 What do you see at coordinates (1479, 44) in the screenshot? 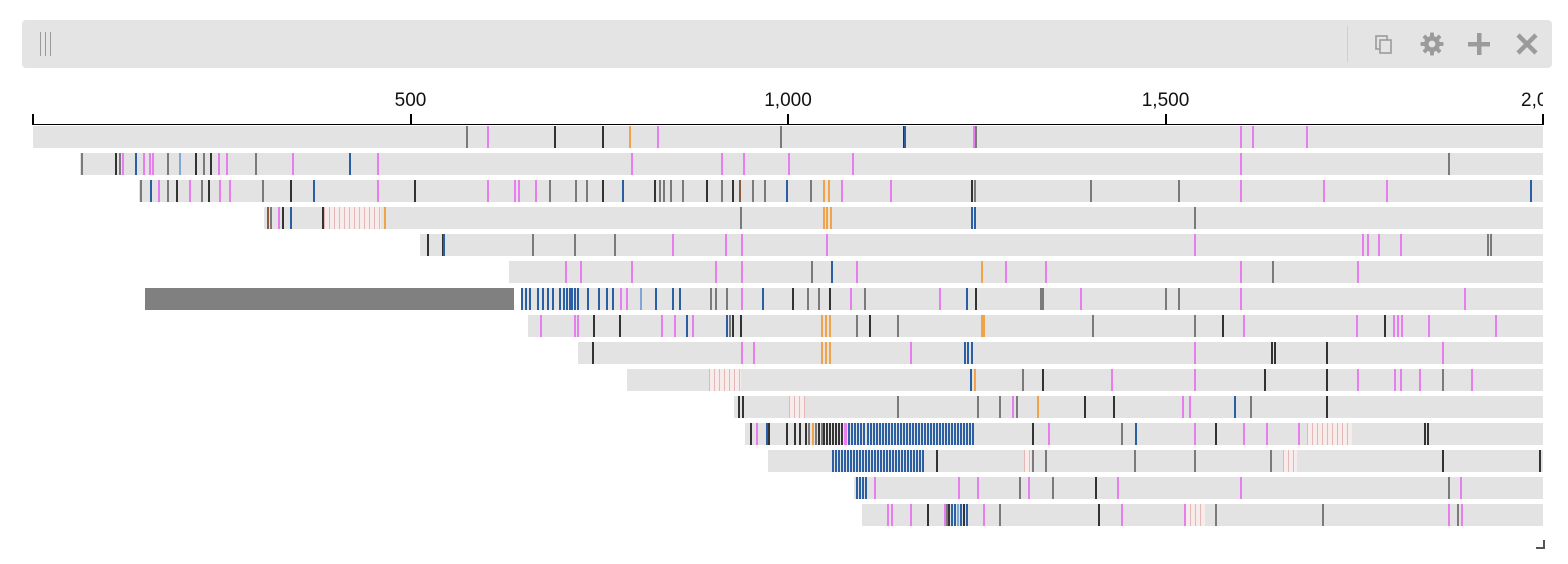
I see `plus-icon` at bounding box center [1479, 44].